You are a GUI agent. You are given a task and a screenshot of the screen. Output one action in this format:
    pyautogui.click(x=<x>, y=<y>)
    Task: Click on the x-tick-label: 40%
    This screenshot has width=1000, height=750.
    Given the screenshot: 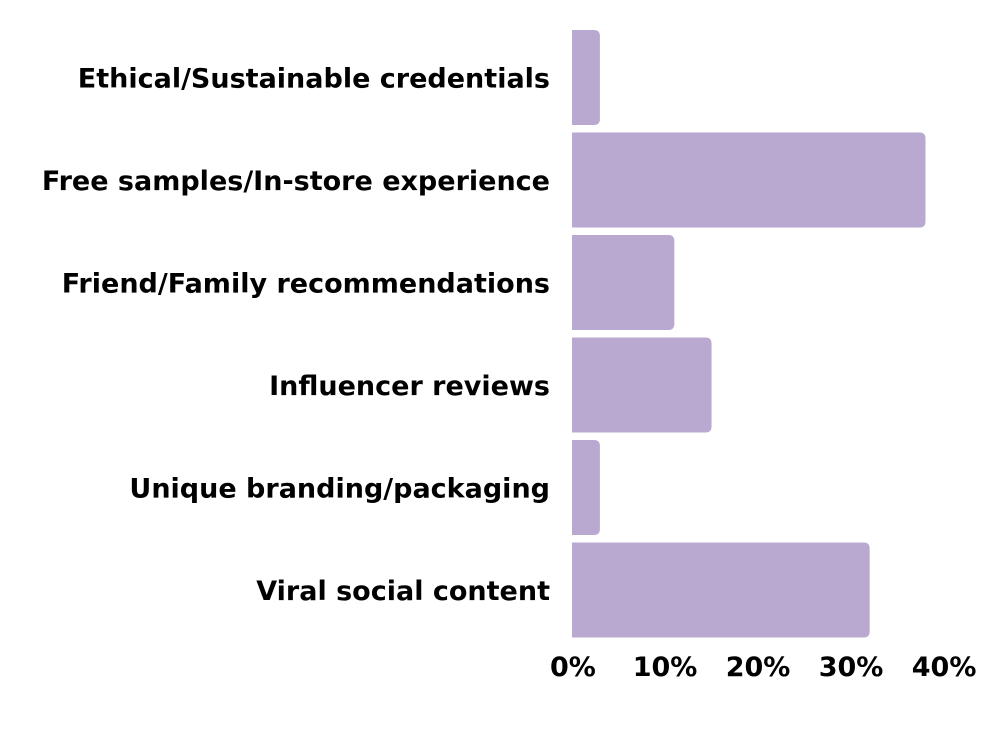 What is the action you would take?
    pyautogui.click(x=944, y=667)
    